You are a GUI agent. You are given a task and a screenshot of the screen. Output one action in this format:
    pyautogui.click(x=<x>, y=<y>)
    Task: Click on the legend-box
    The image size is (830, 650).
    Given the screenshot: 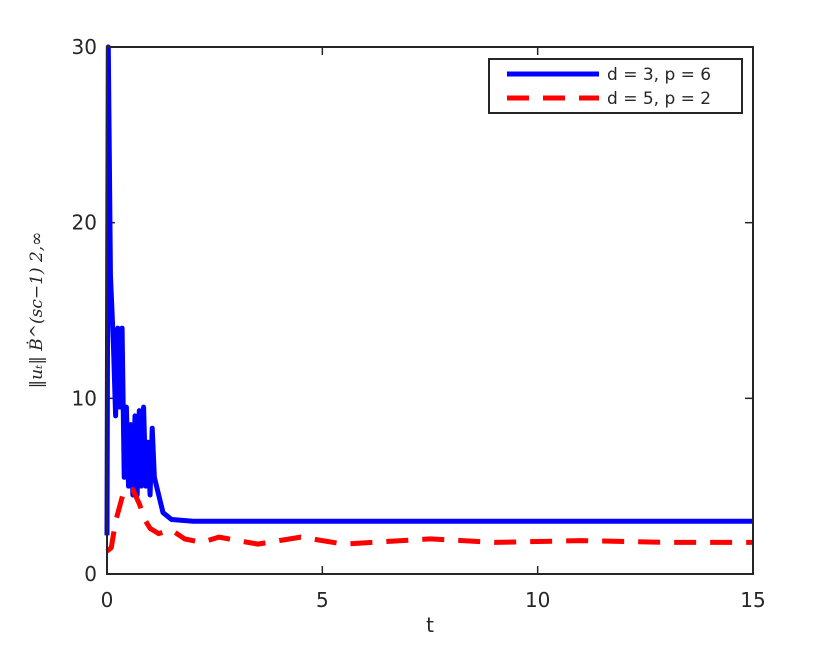 What is the action you would take?
    pyautogui.click(x=615, y=86)
    